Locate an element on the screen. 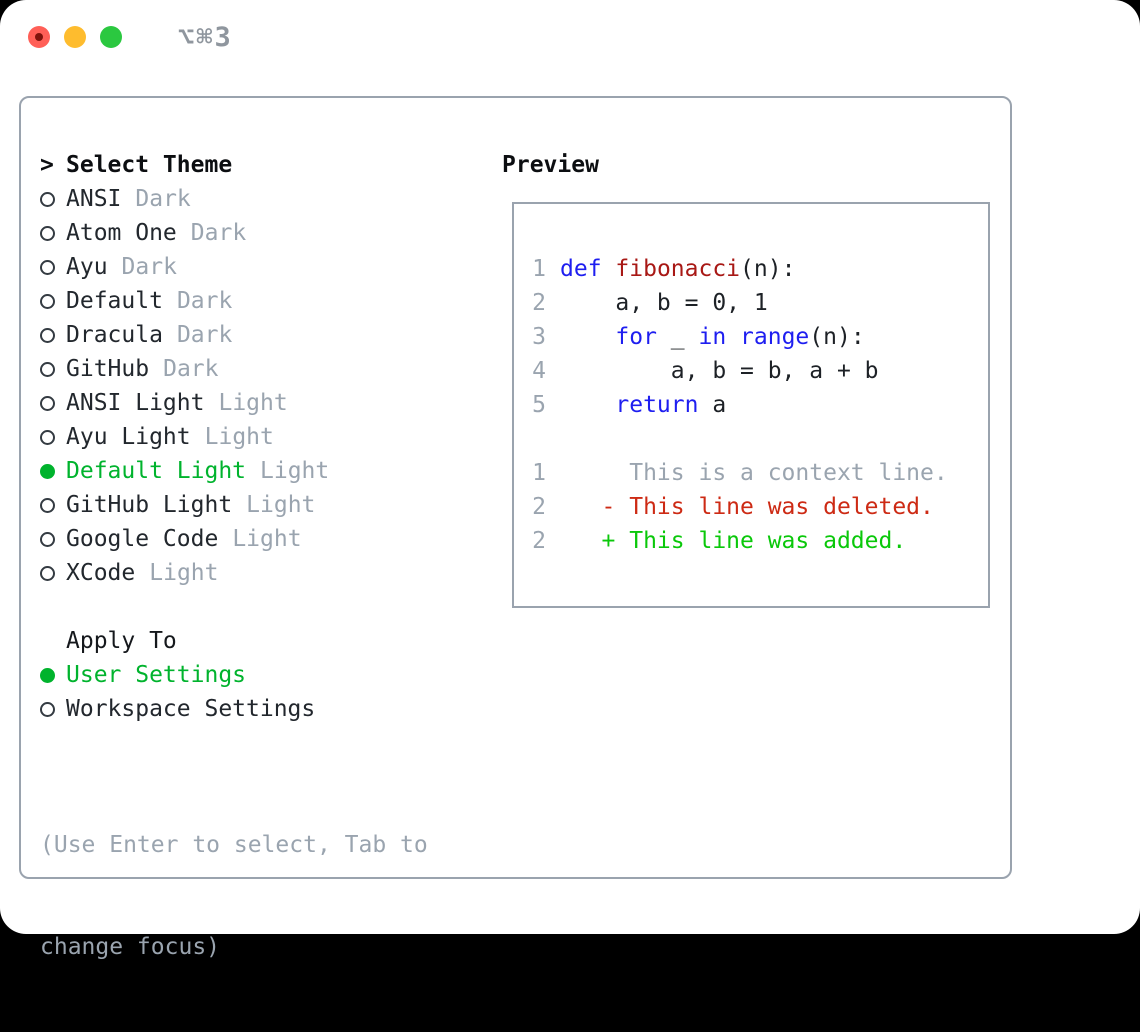 This screenshot has width=1140, height=1032. maximize-button is located at coordinates (111, 37).